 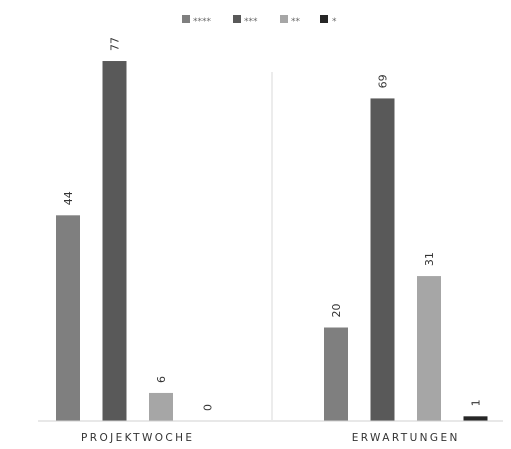 What do you see at coordinates (68, 198) in the screenshot?
I see `value-label-projektwoche-series-1: 44` at bounding box center [68, 198].